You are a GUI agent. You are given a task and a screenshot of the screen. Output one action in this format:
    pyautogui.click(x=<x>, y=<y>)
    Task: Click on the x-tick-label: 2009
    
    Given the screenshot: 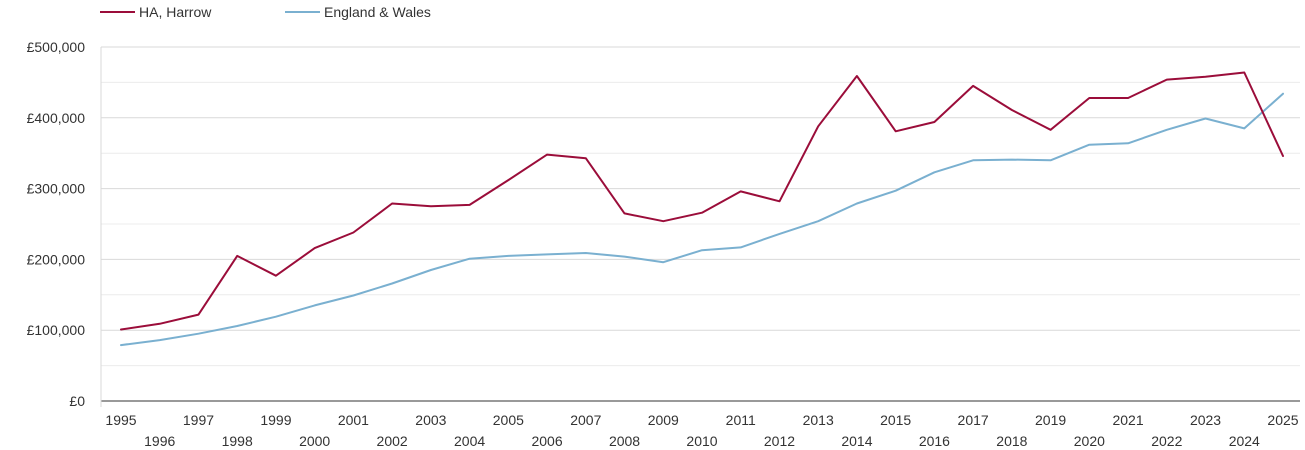 What is the action you would take?
    pyautogui.click(x=663, y=420)
    